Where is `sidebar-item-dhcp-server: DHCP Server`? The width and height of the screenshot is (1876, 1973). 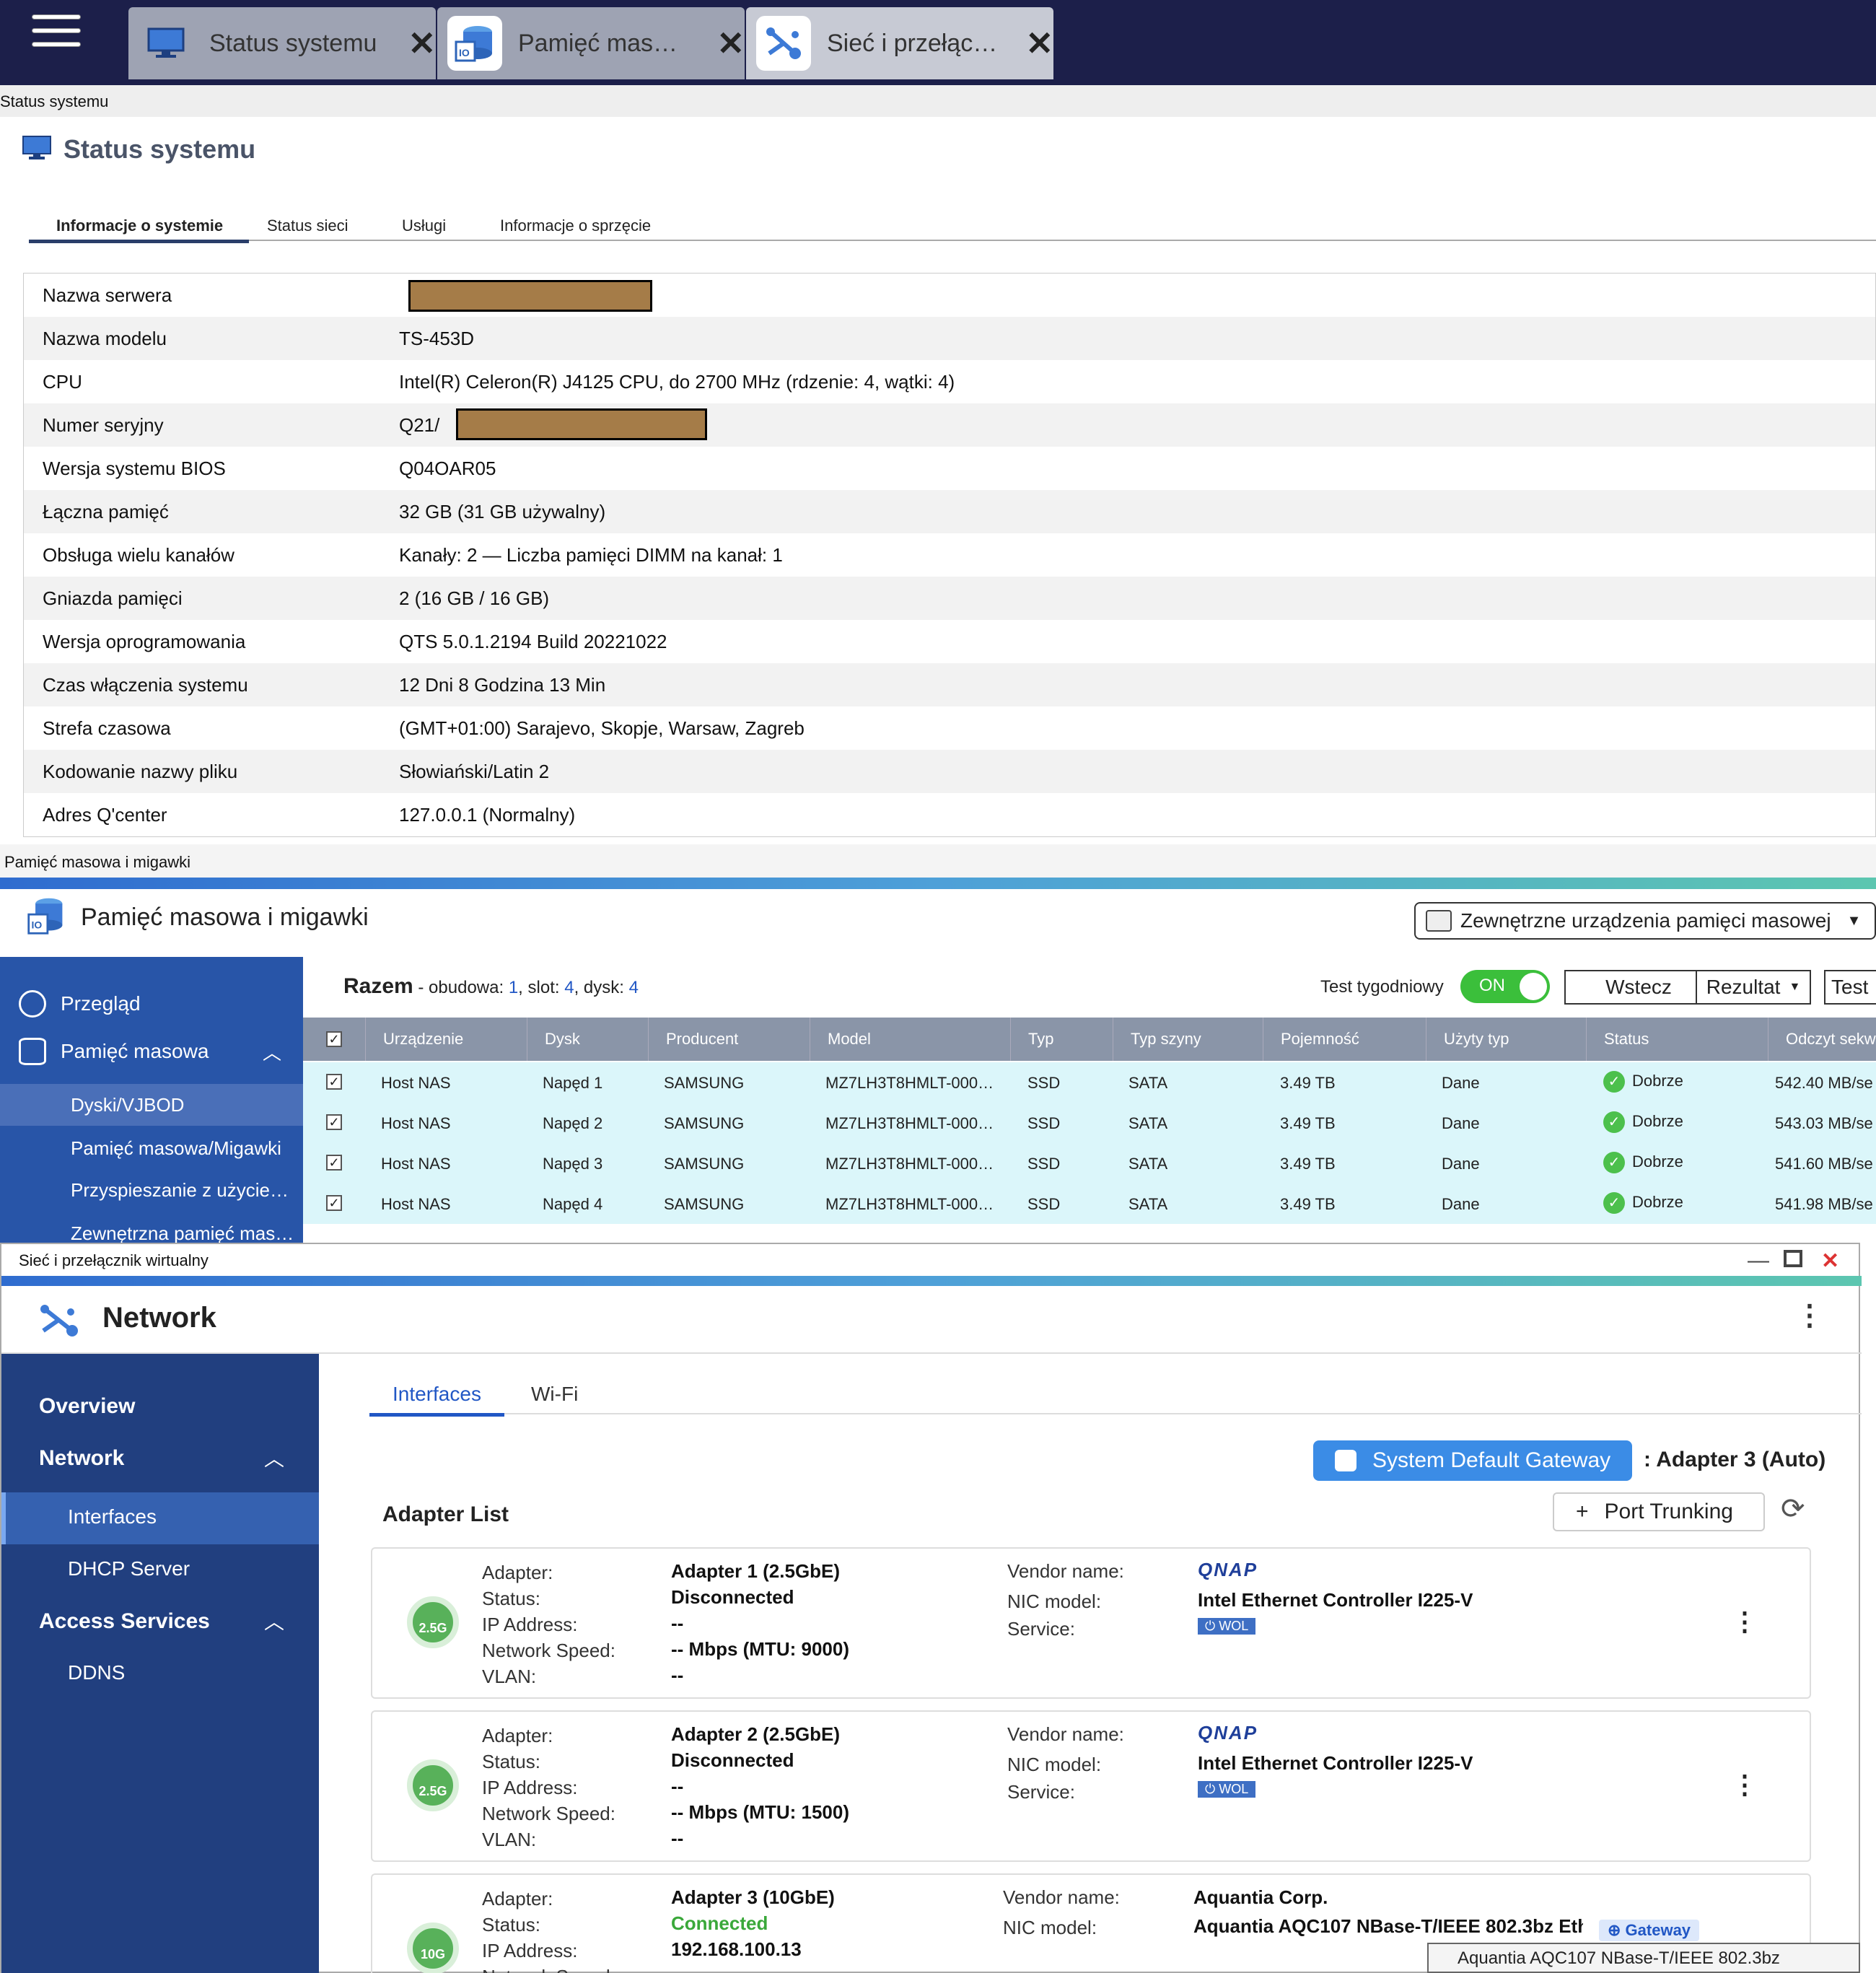
sidebar-item-dhcp-server: DHCP Server is located at coordinates (129, 1568).